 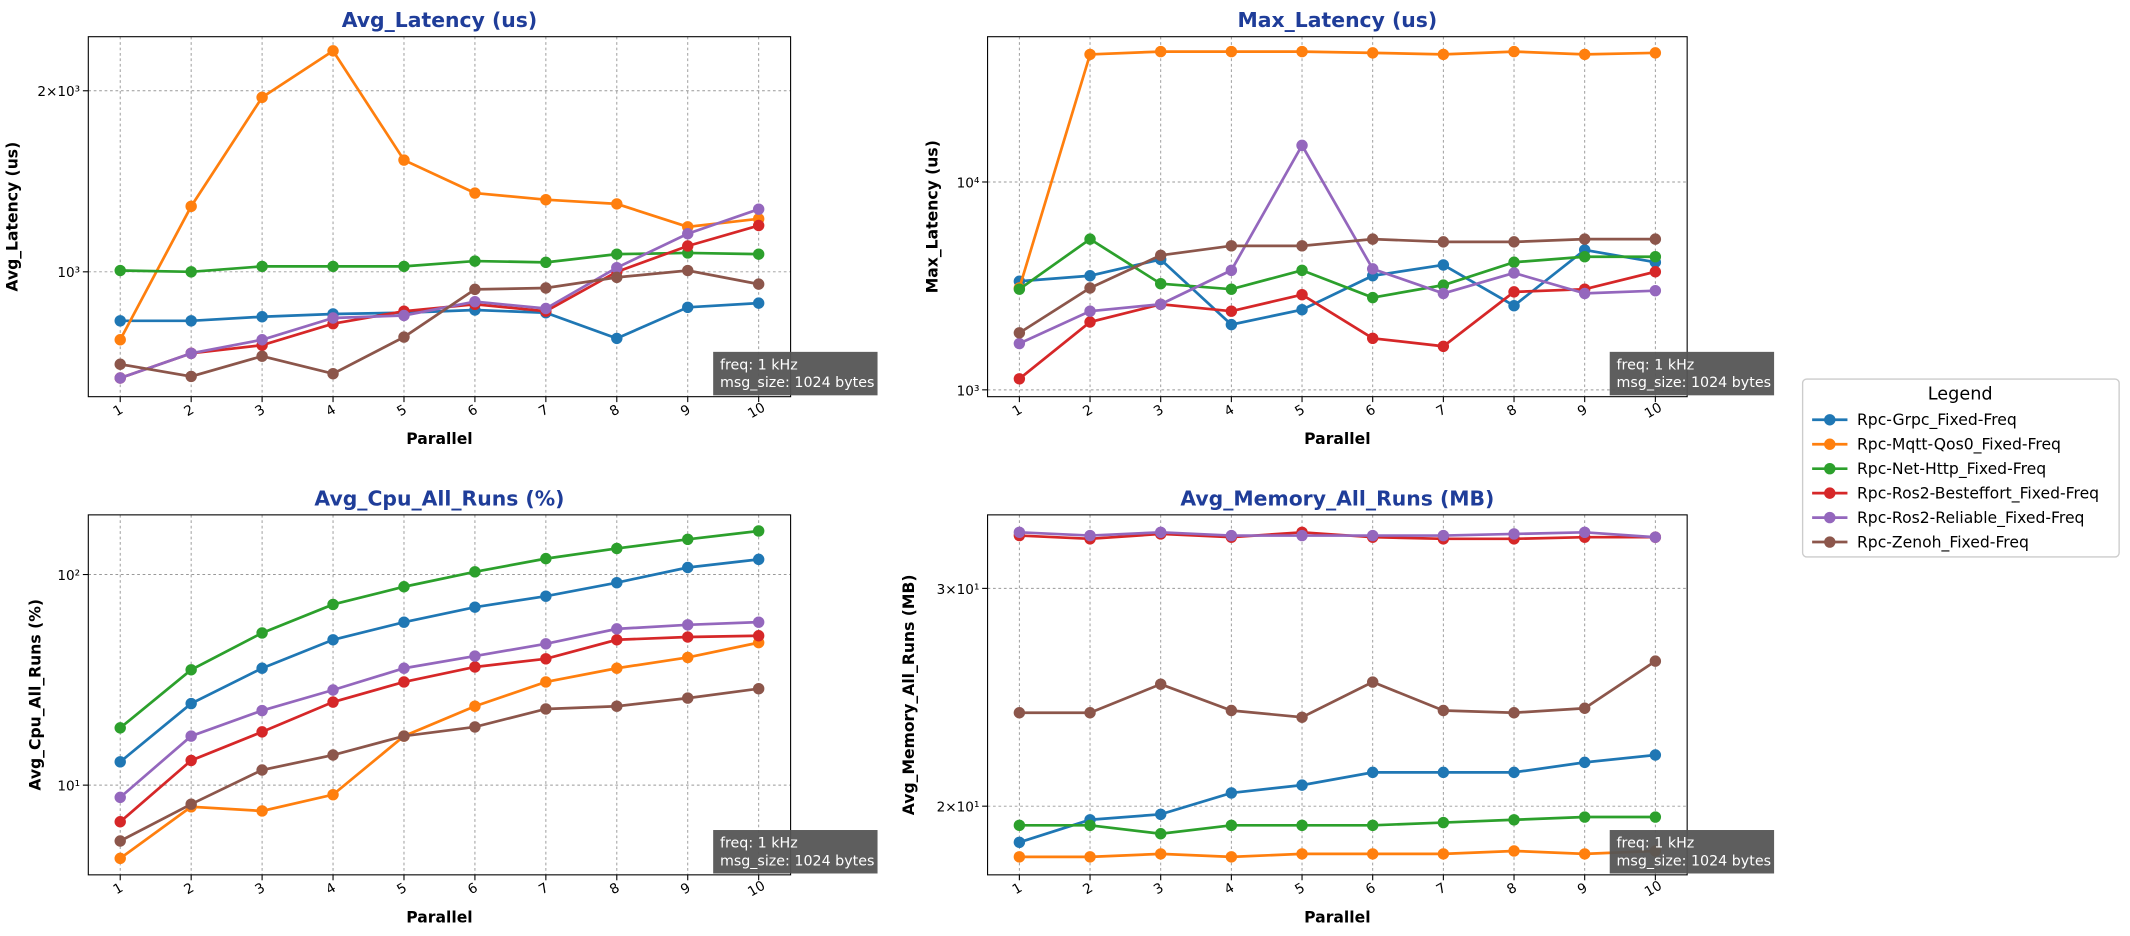 What do you see at coordinates (958, 590) in the screenshot?
I see `y-tick-label: 3×10¹` at bounding box center [958, 590].